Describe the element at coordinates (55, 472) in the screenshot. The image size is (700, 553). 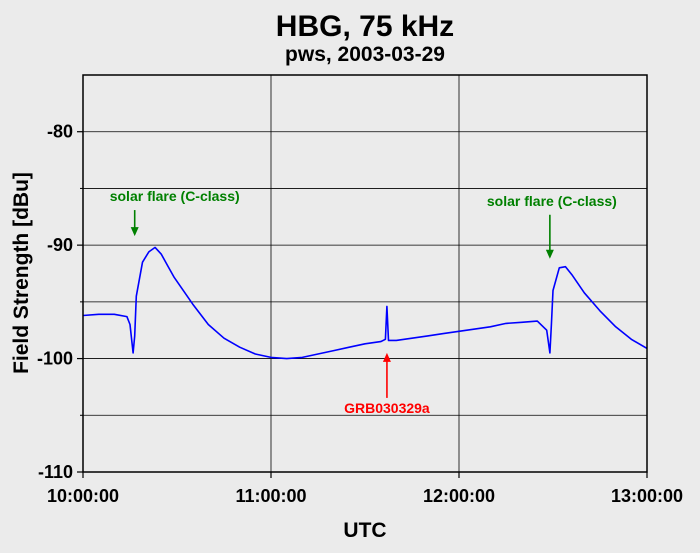
I see `y-tick-label: -110` at that location.